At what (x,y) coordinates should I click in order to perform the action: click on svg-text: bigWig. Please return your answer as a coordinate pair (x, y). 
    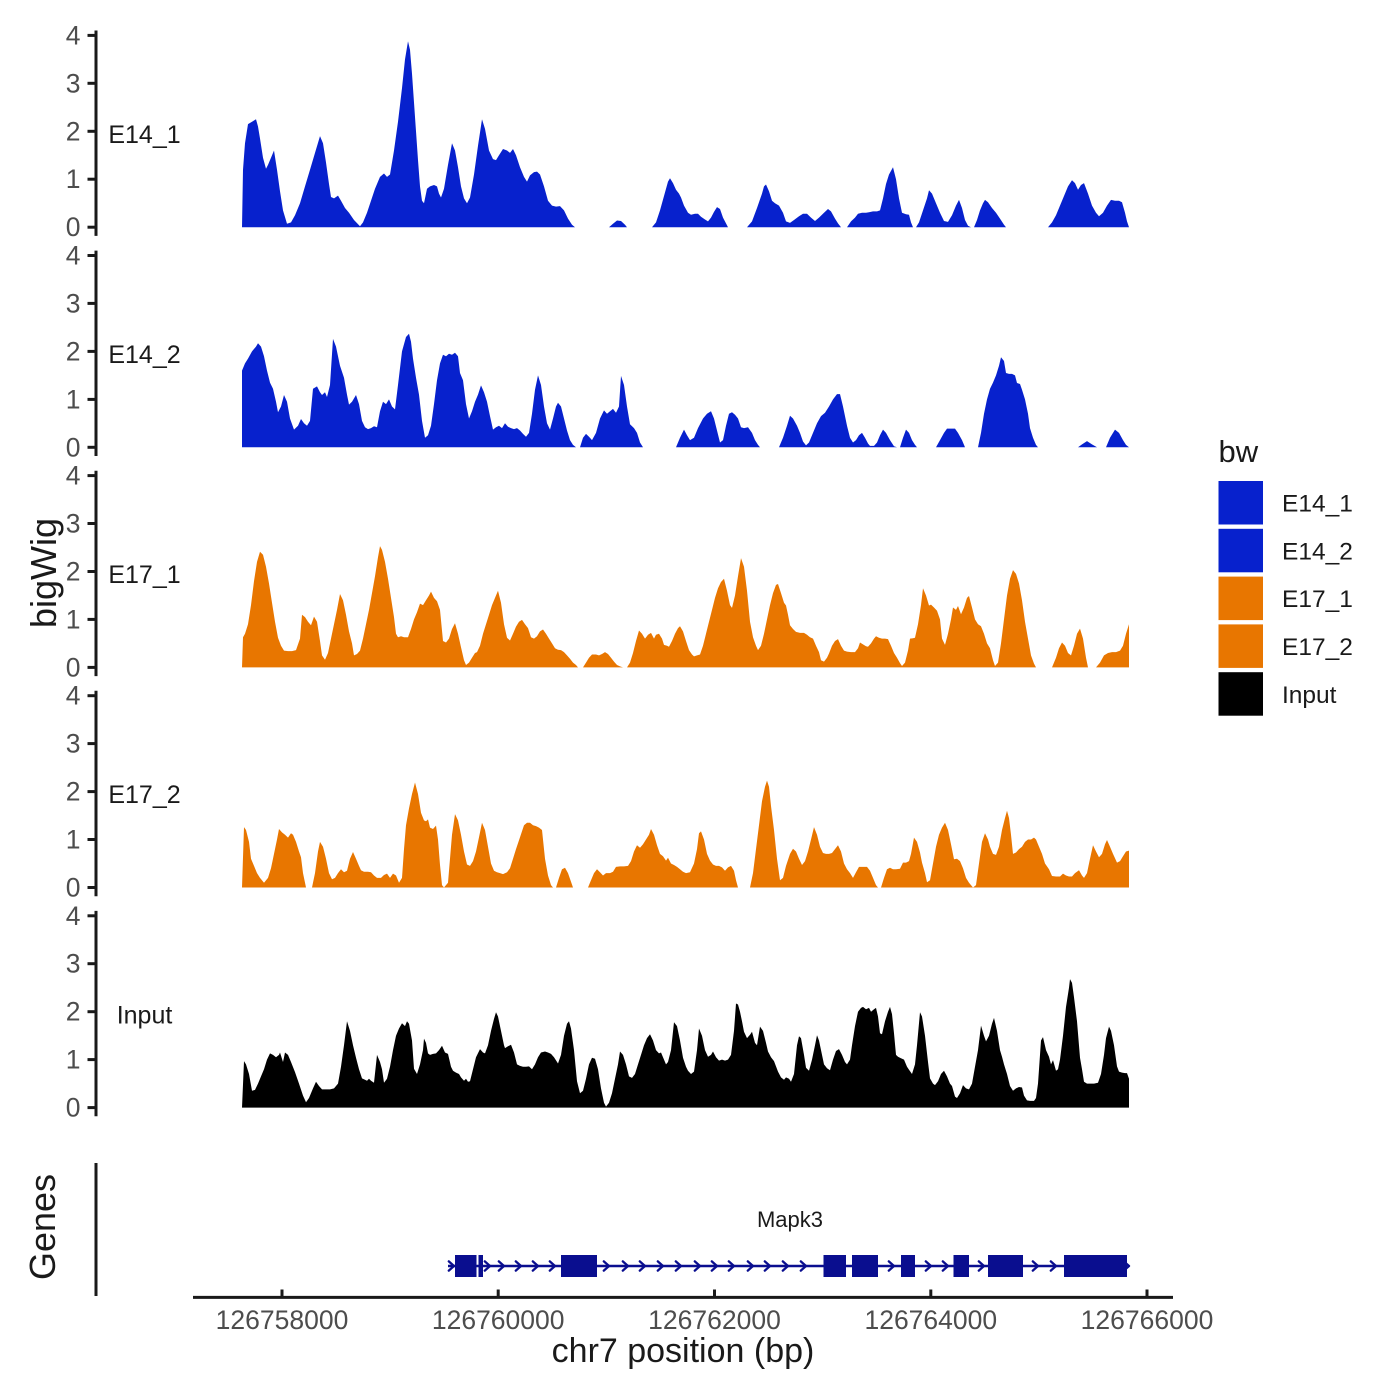
    Looking at the image, I should click on (43, 573).